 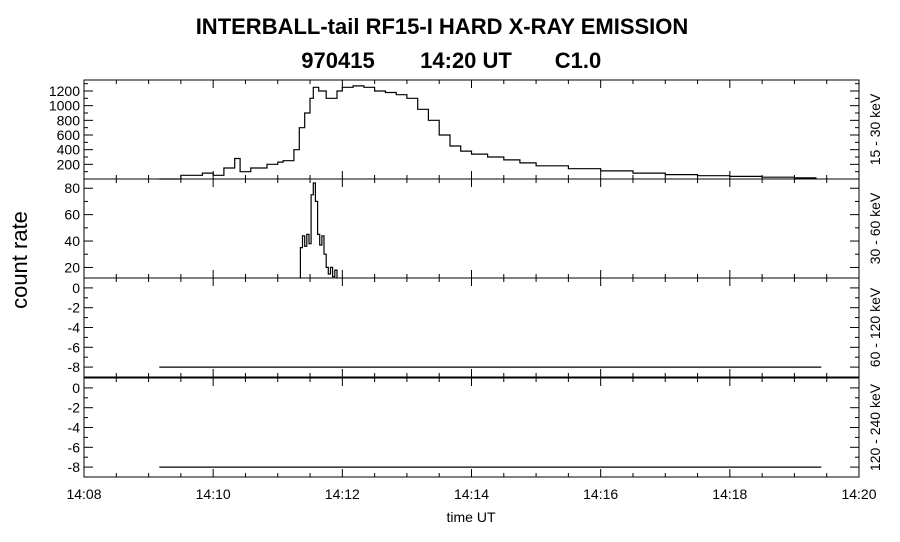 What do you see at coordinates (72, 215) in the screenshot?
I see `y-tick-label: 60` at bounding box center [72, 215].